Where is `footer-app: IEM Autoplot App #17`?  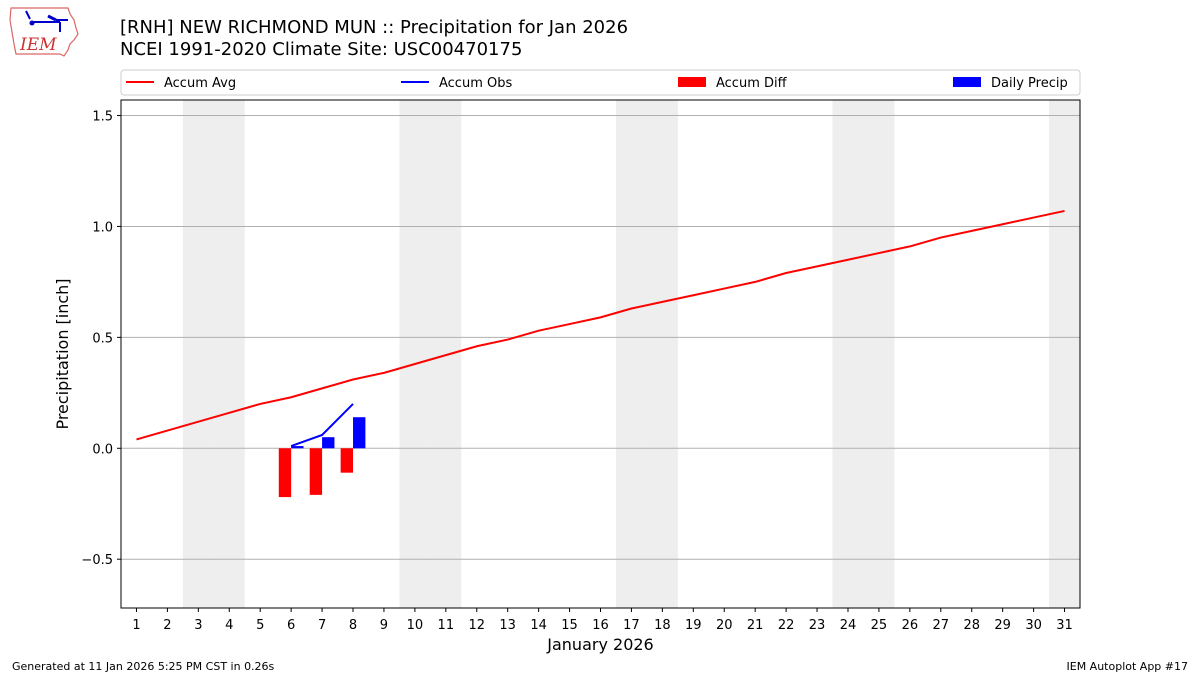 footer-app: IEM Autoplot App #17 is located at coordinates (1127, 666).